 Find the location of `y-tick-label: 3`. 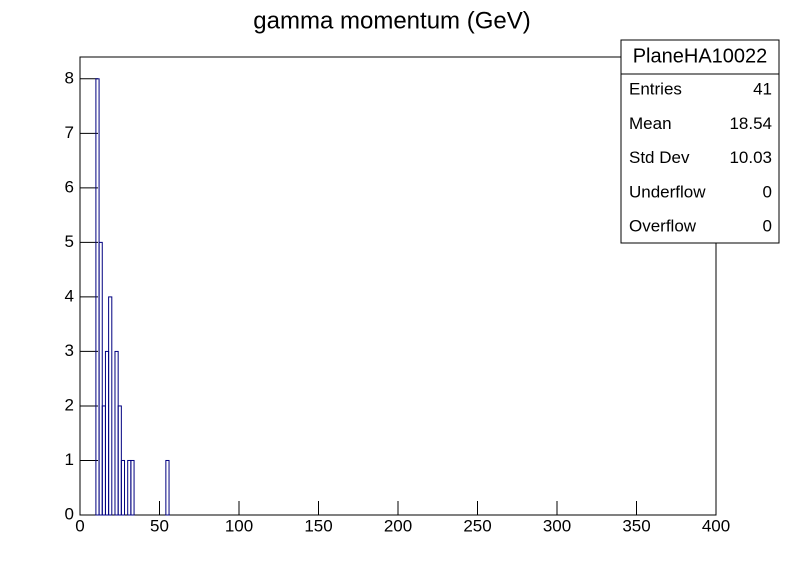

y-tick-label: 3 is located at coordinates (69, 350).